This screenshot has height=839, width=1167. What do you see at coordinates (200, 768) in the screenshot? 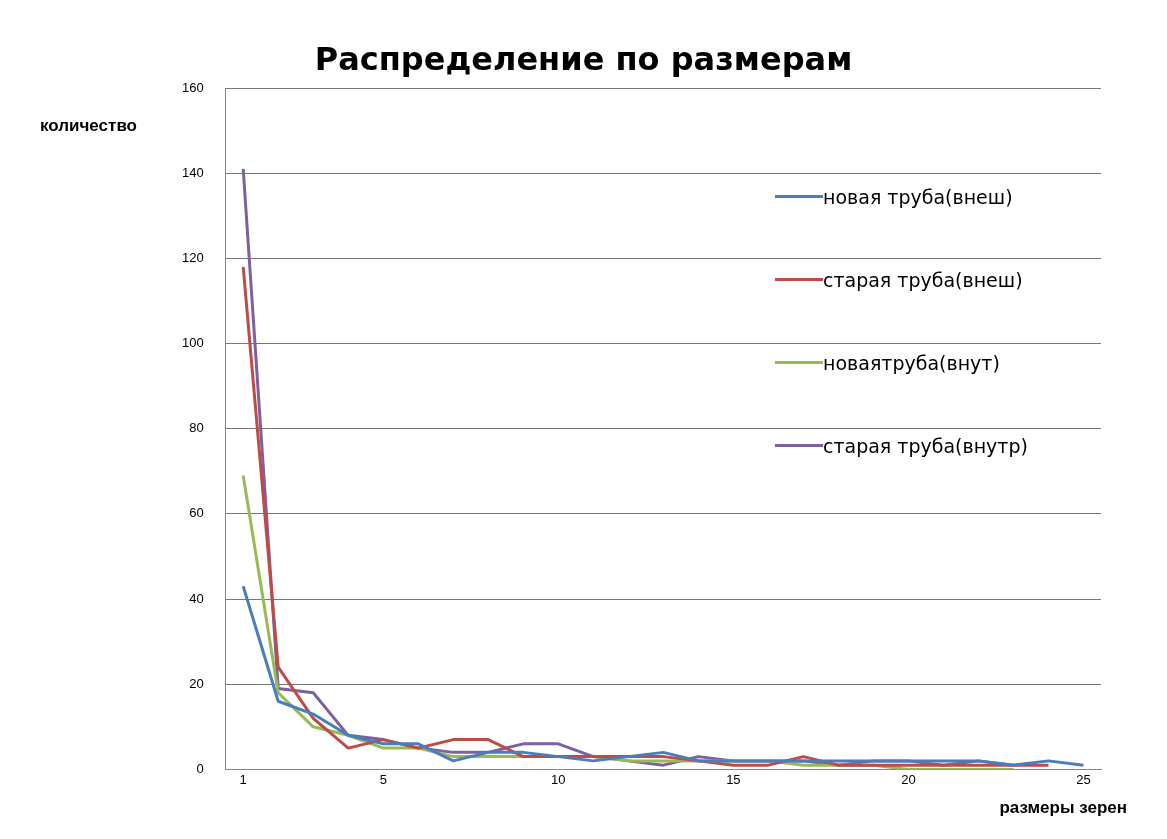
I see `y-tick-label: 0` at bounding box center [200, 768].